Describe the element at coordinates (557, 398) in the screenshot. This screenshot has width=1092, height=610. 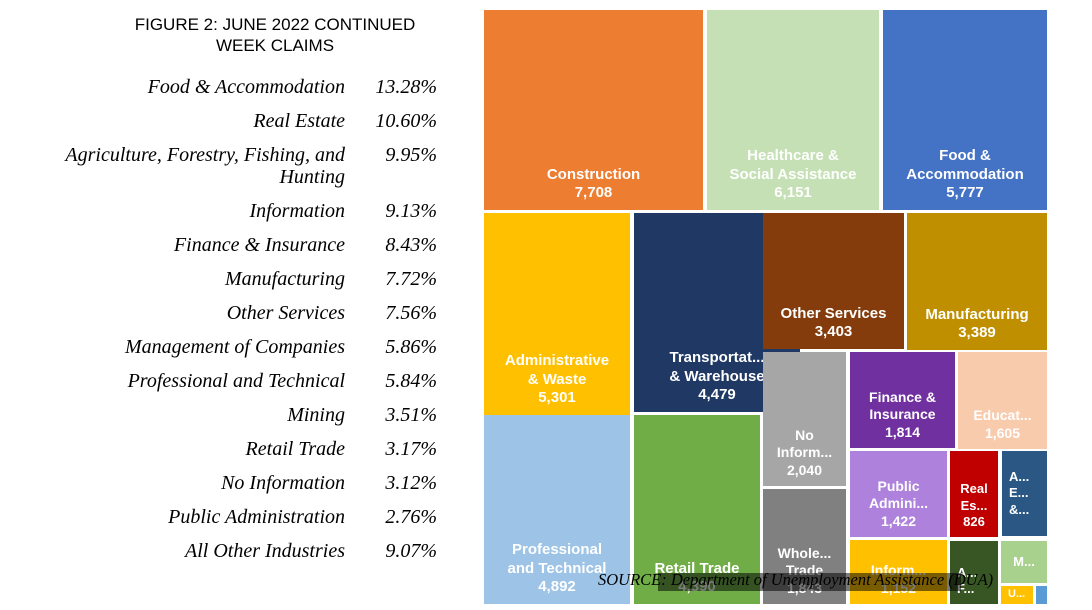
I see `treemap-block-label-line: 5,301` at that location.